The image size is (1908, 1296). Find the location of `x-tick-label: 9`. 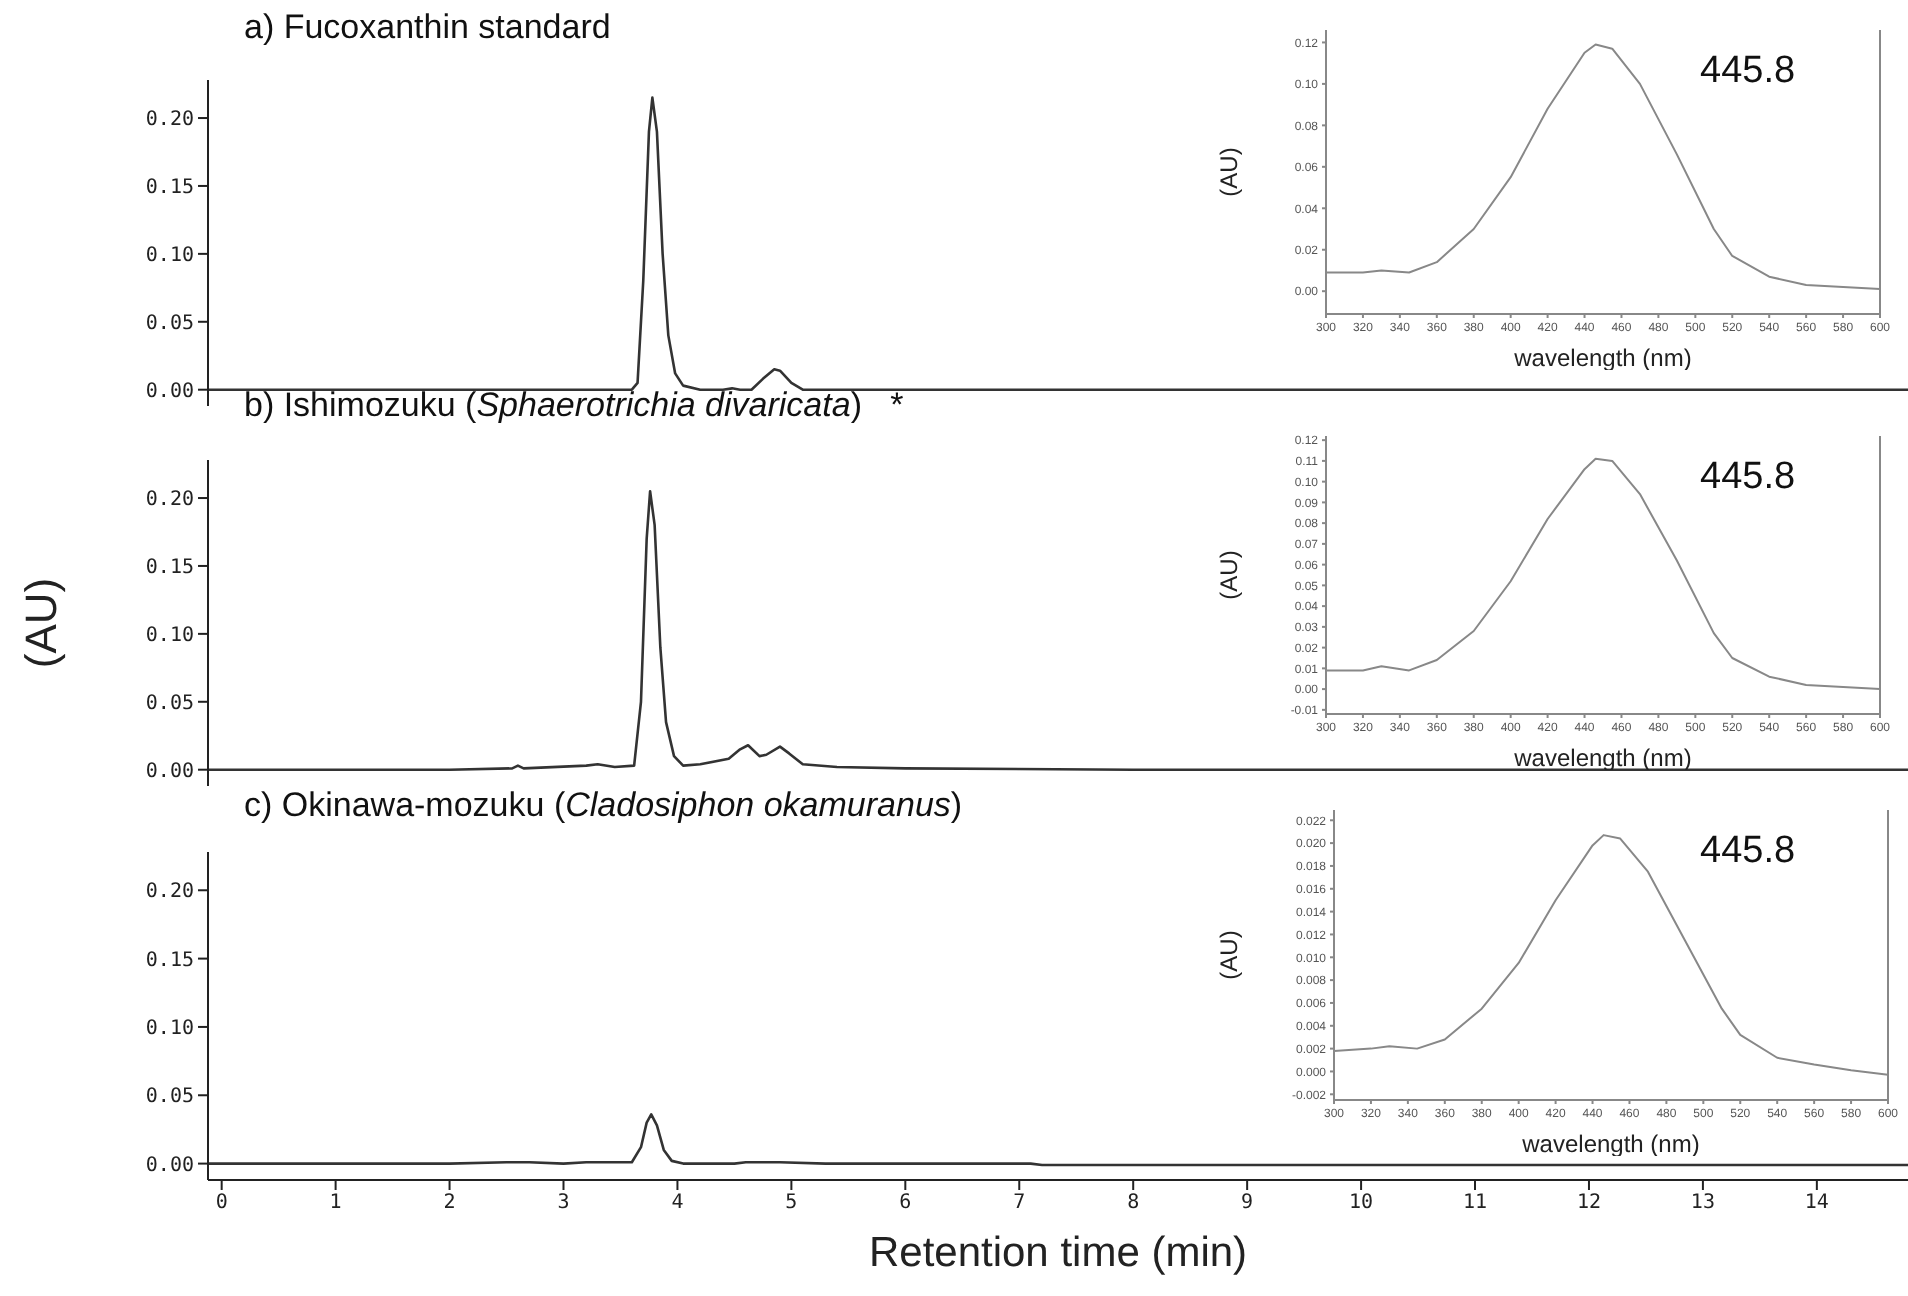

x-tick-label: 9 is located at coordinates (1247, 1203).